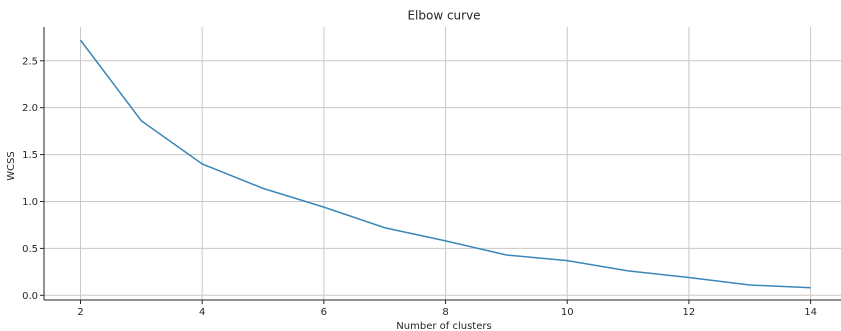 The height and width of the screenshot is (331, 841). What do you see at coordinates (567, 312) in the screenshot?
I see `x-tick-label: 10` at bounding box center [567, 312].